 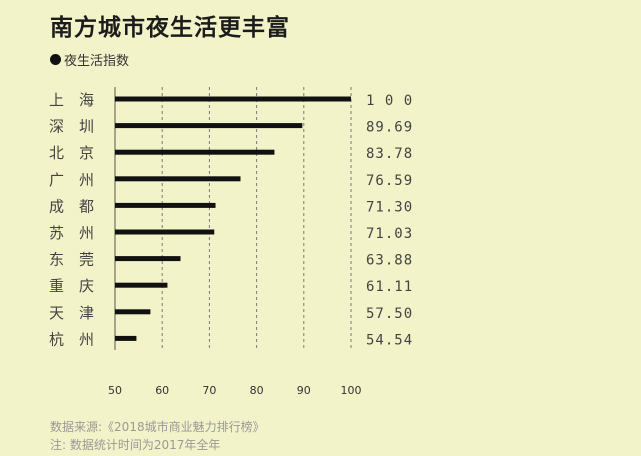 I want to click on value-label: 1 0 0, so click(x=389, y=101).